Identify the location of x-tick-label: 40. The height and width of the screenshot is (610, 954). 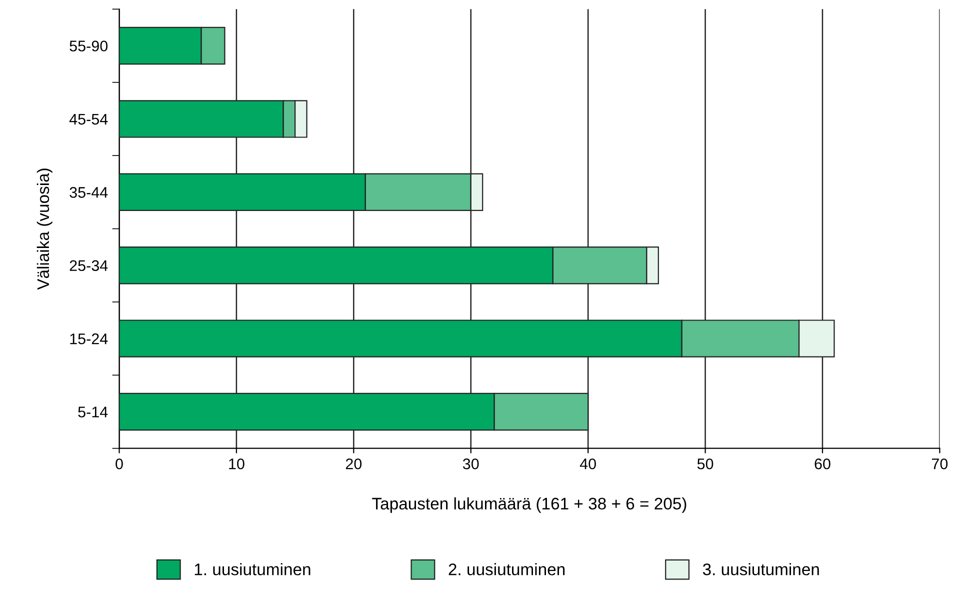
(588, 464).